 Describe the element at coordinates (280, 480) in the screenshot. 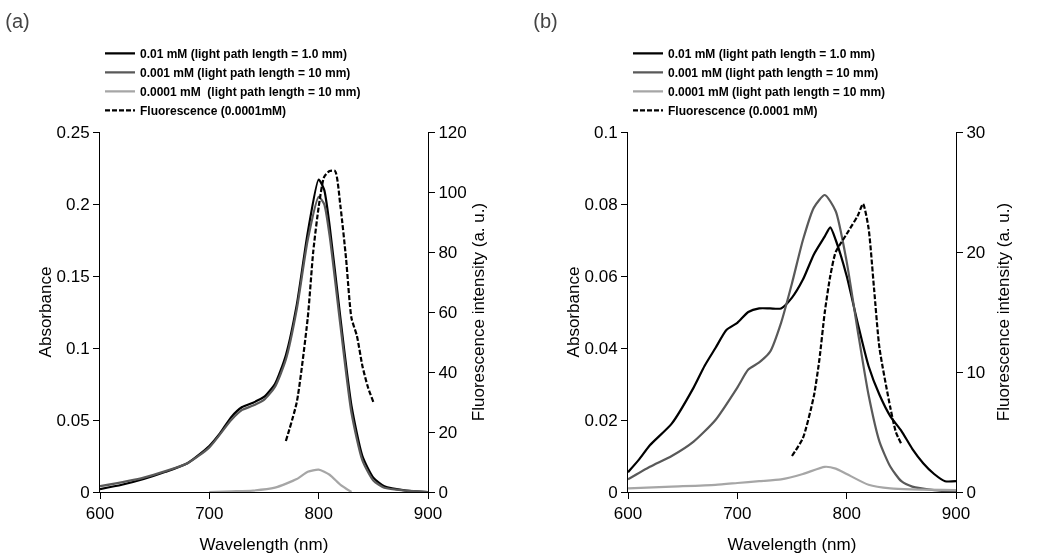

I see `line-series` at that location.